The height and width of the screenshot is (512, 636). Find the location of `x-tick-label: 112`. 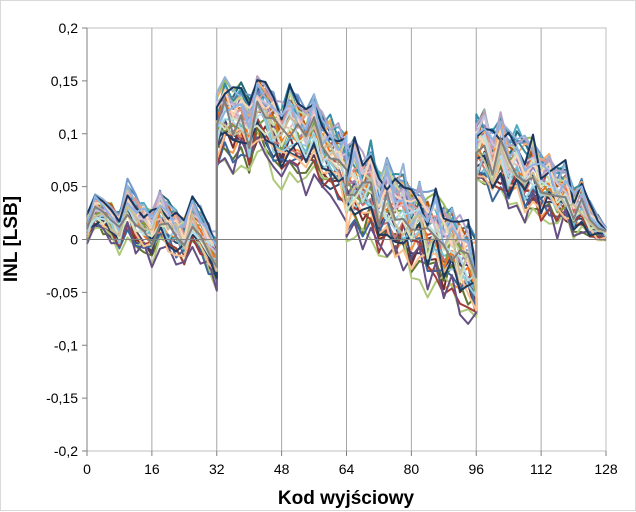

x-tick-label: 112 is located at coordinates (541, 469).